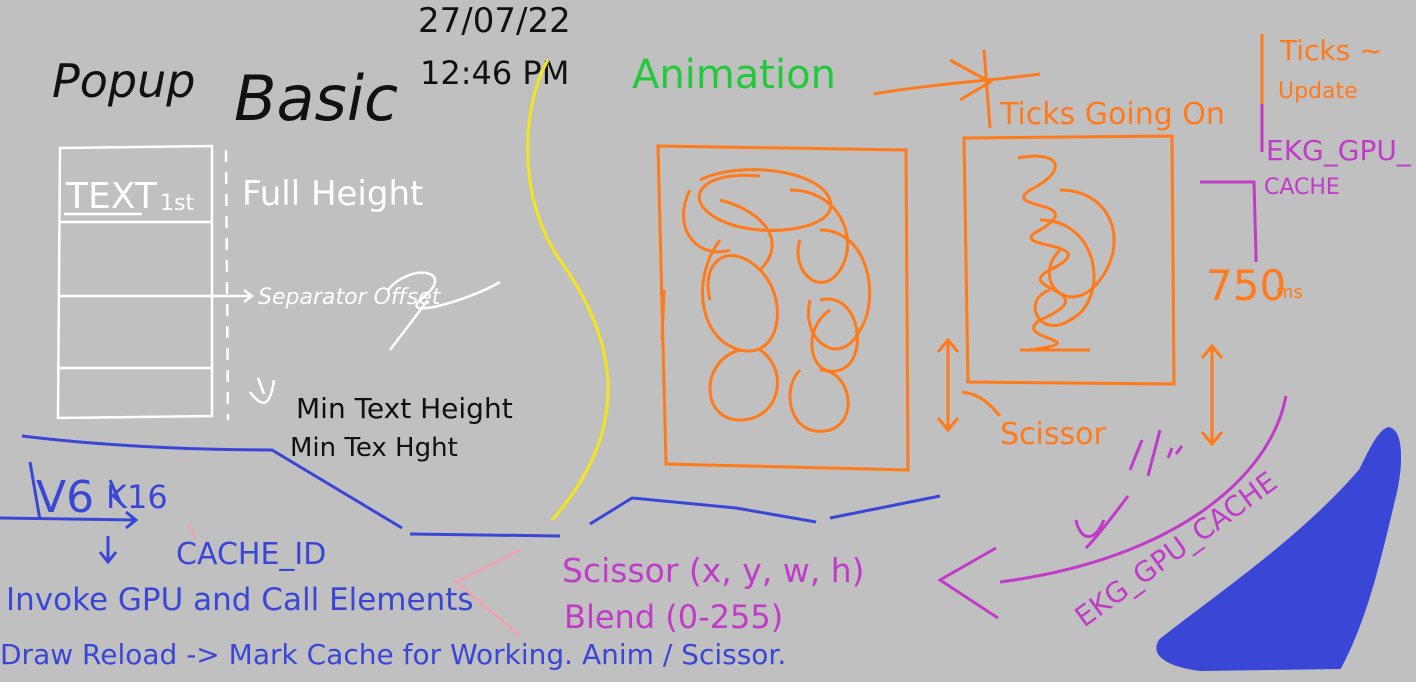  Describe the element at coordinates (470, 499) in the screenshot. I see `blue-baseline` at that location.